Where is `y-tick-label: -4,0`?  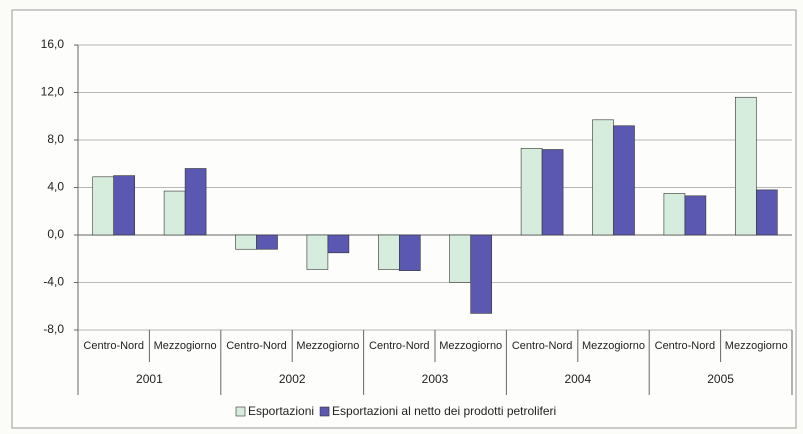 y-tick-label: -4,0 is located at coordinates (53, 282).